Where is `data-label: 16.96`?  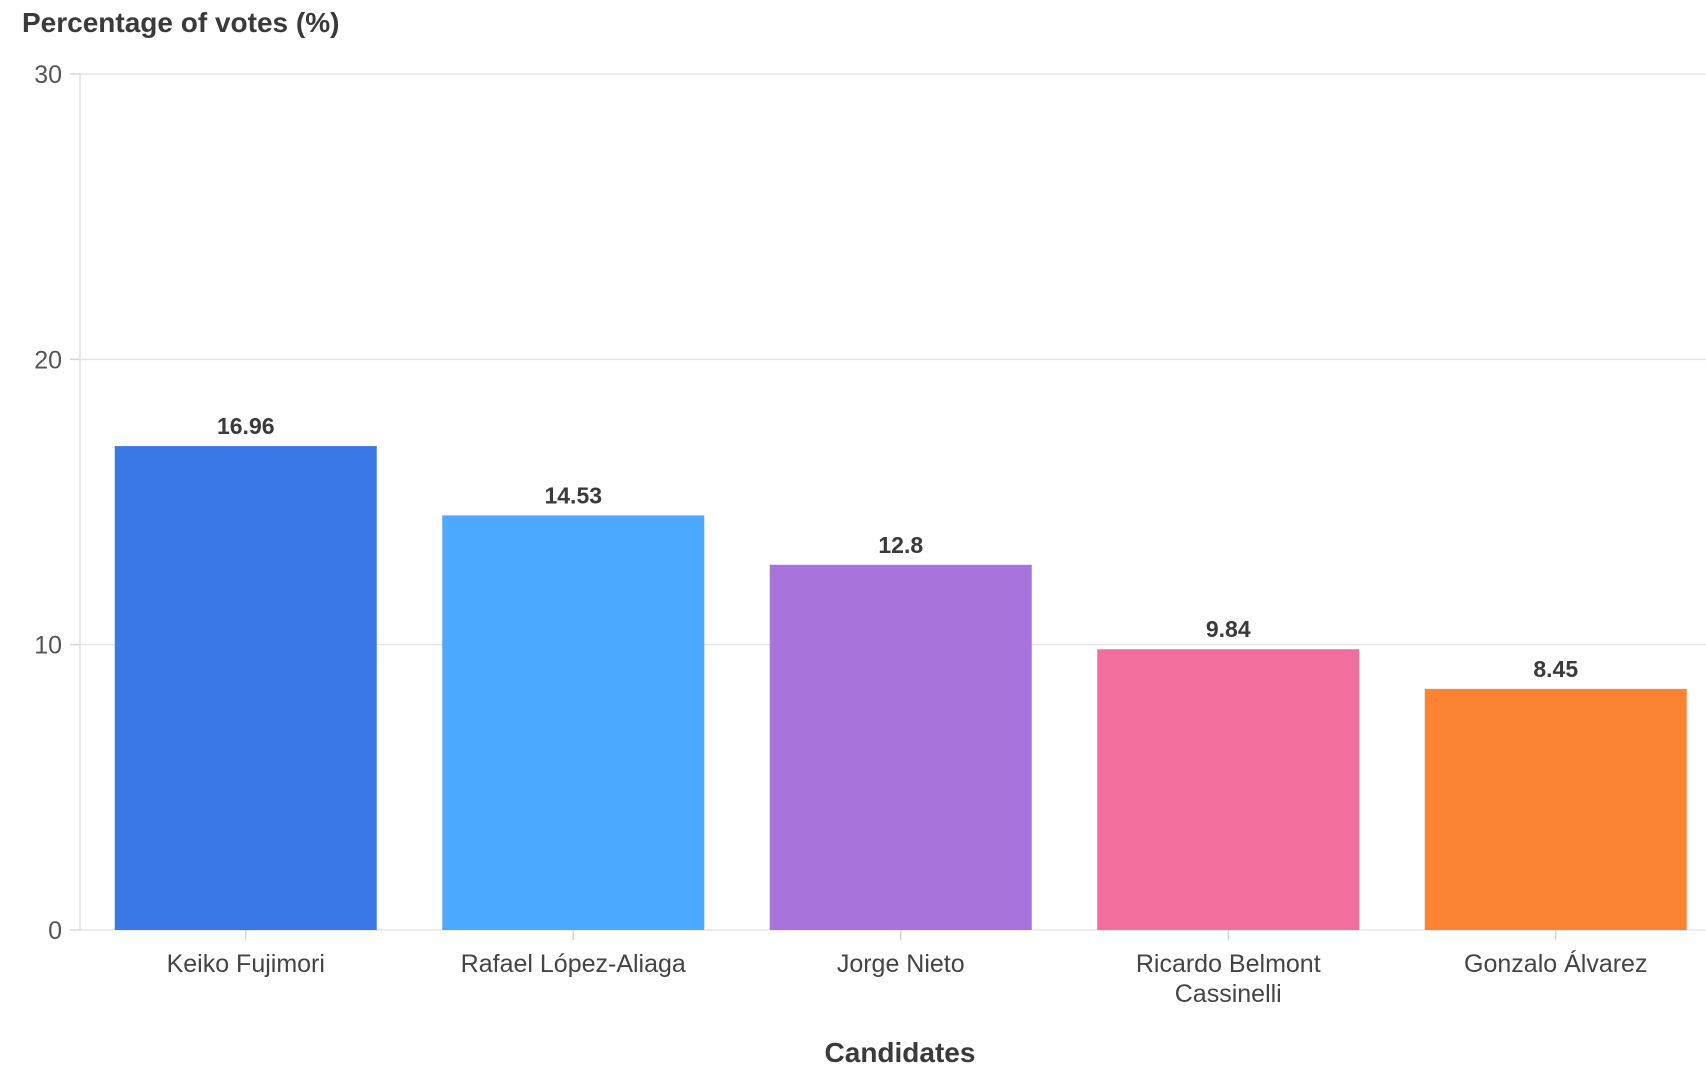 data-label: 16.96 is located at coordinates (246, 426).